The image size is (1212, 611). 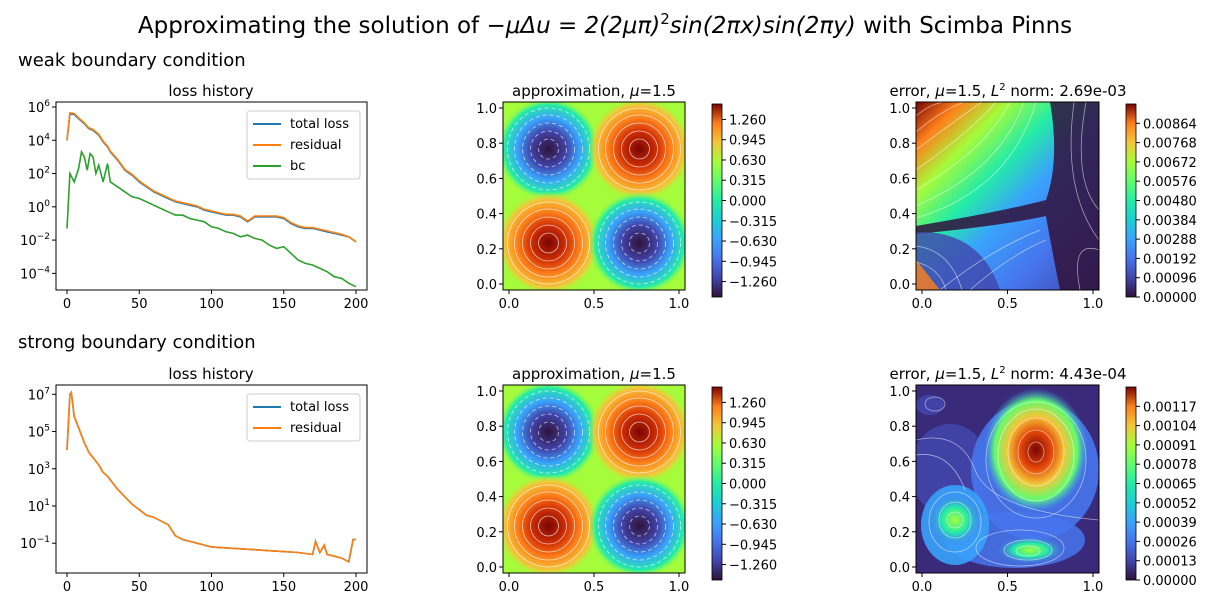 What do you see at coordinates (1007, 196) in the screenshot?
I see `error-heatmap-weak` at bounding box center [1007, 196].